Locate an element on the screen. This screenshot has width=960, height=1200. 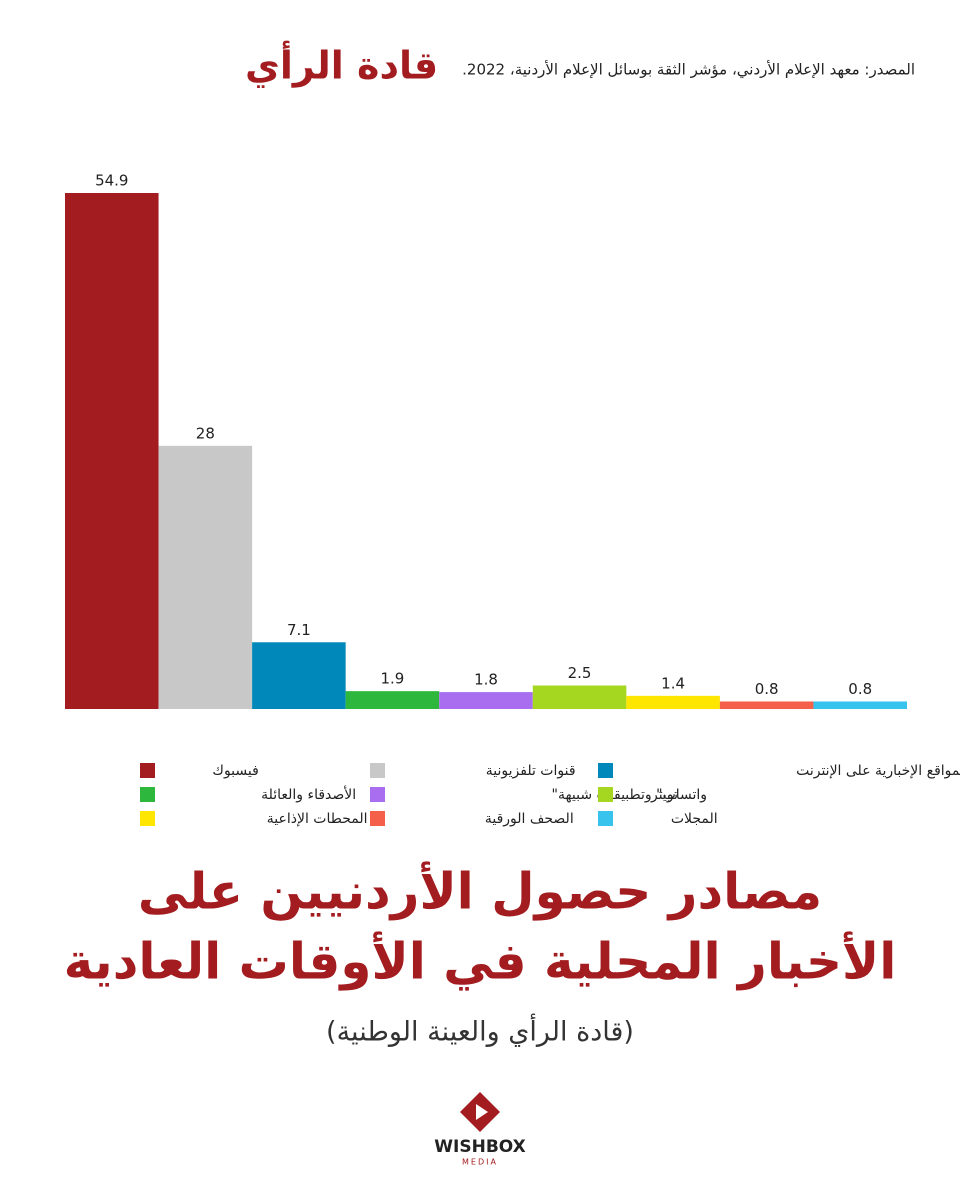
data-label: 1.9 is located at coordinates (393, 679).